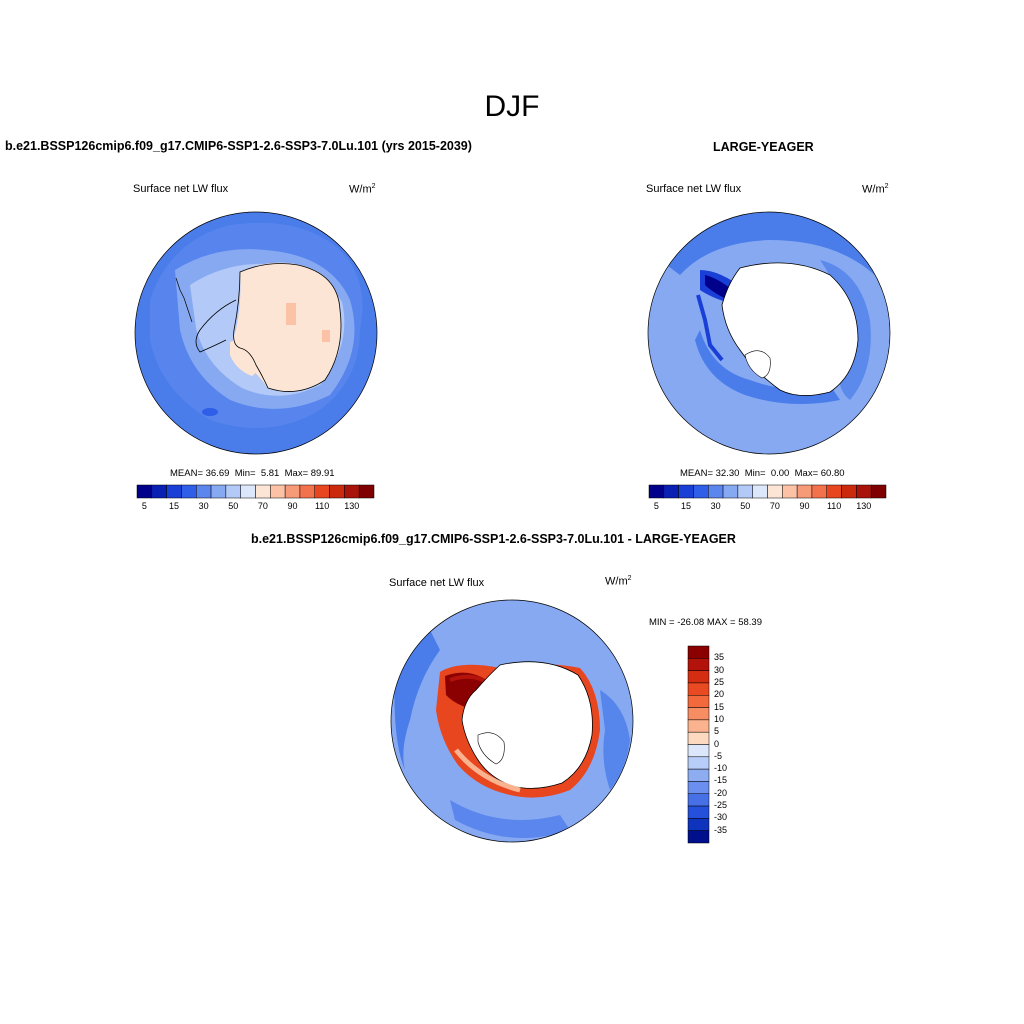  I want to click on panel2-variable-label: Surface net LW flux, so click(694, 189).